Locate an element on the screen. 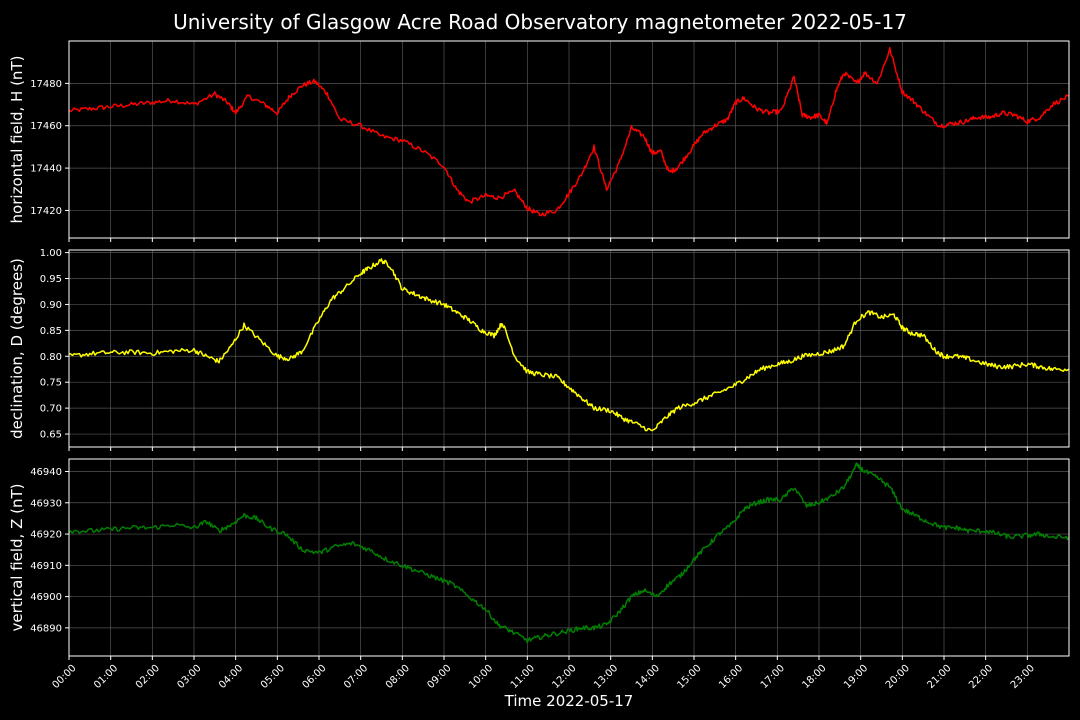 The image size is (1080, 720). x-tick-label: 01:00 is located at coordinates (106, 677).